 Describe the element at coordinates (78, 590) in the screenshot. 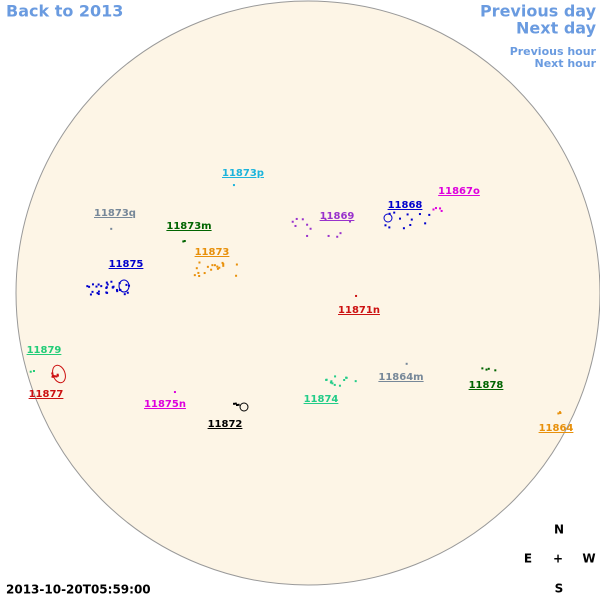

I see `timestamp: 2013-10-20T05:59:00` at that location.